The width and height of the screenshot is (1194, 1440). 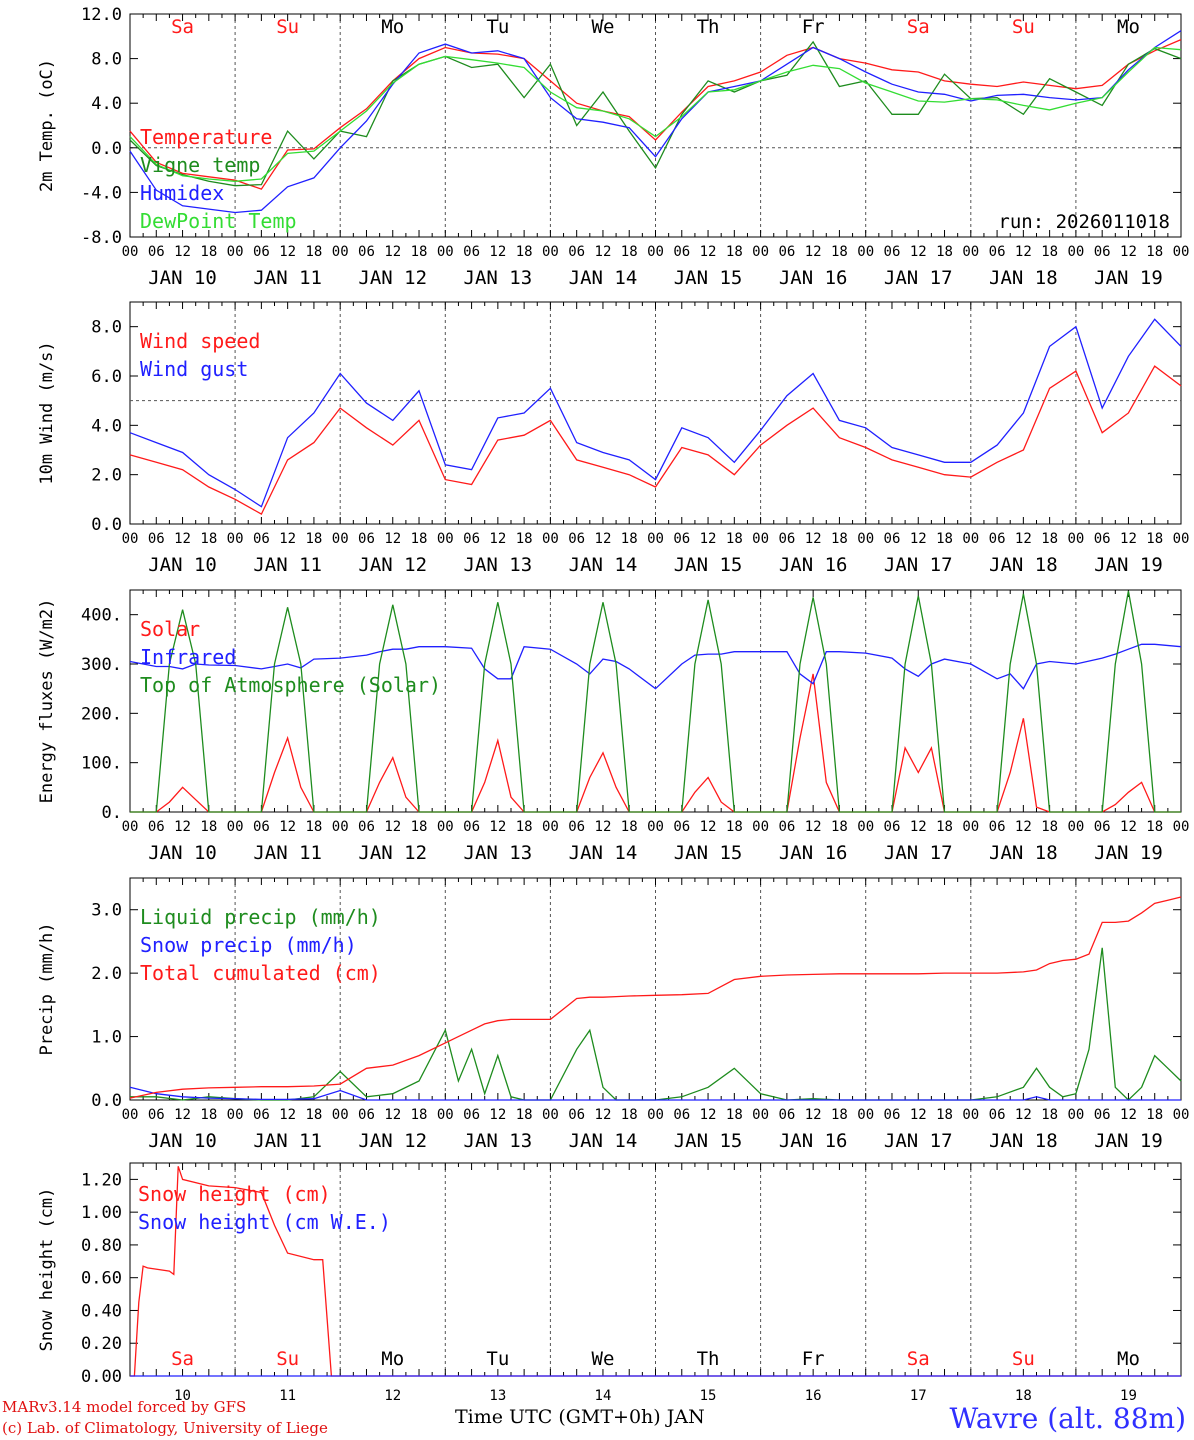 I want to click on temperature-frame, so click(x=655, y=125).